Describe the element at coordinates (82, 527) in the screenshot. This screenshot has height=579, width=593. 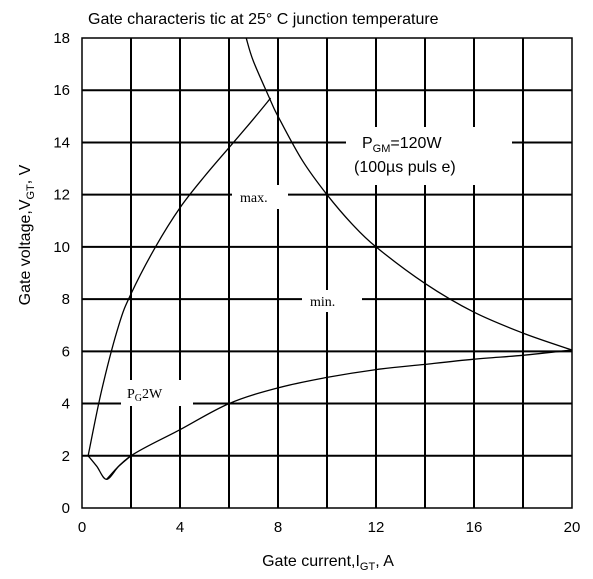
I see `x-tick-label: 0` at that location.